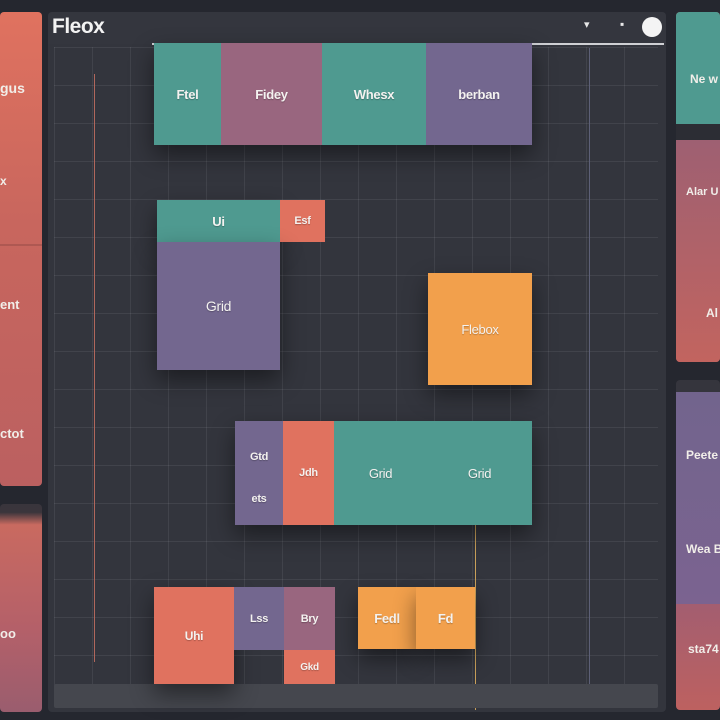  Describe the element at coordinates (357, 28) in the screenshot. I see `title-bar` at that location.